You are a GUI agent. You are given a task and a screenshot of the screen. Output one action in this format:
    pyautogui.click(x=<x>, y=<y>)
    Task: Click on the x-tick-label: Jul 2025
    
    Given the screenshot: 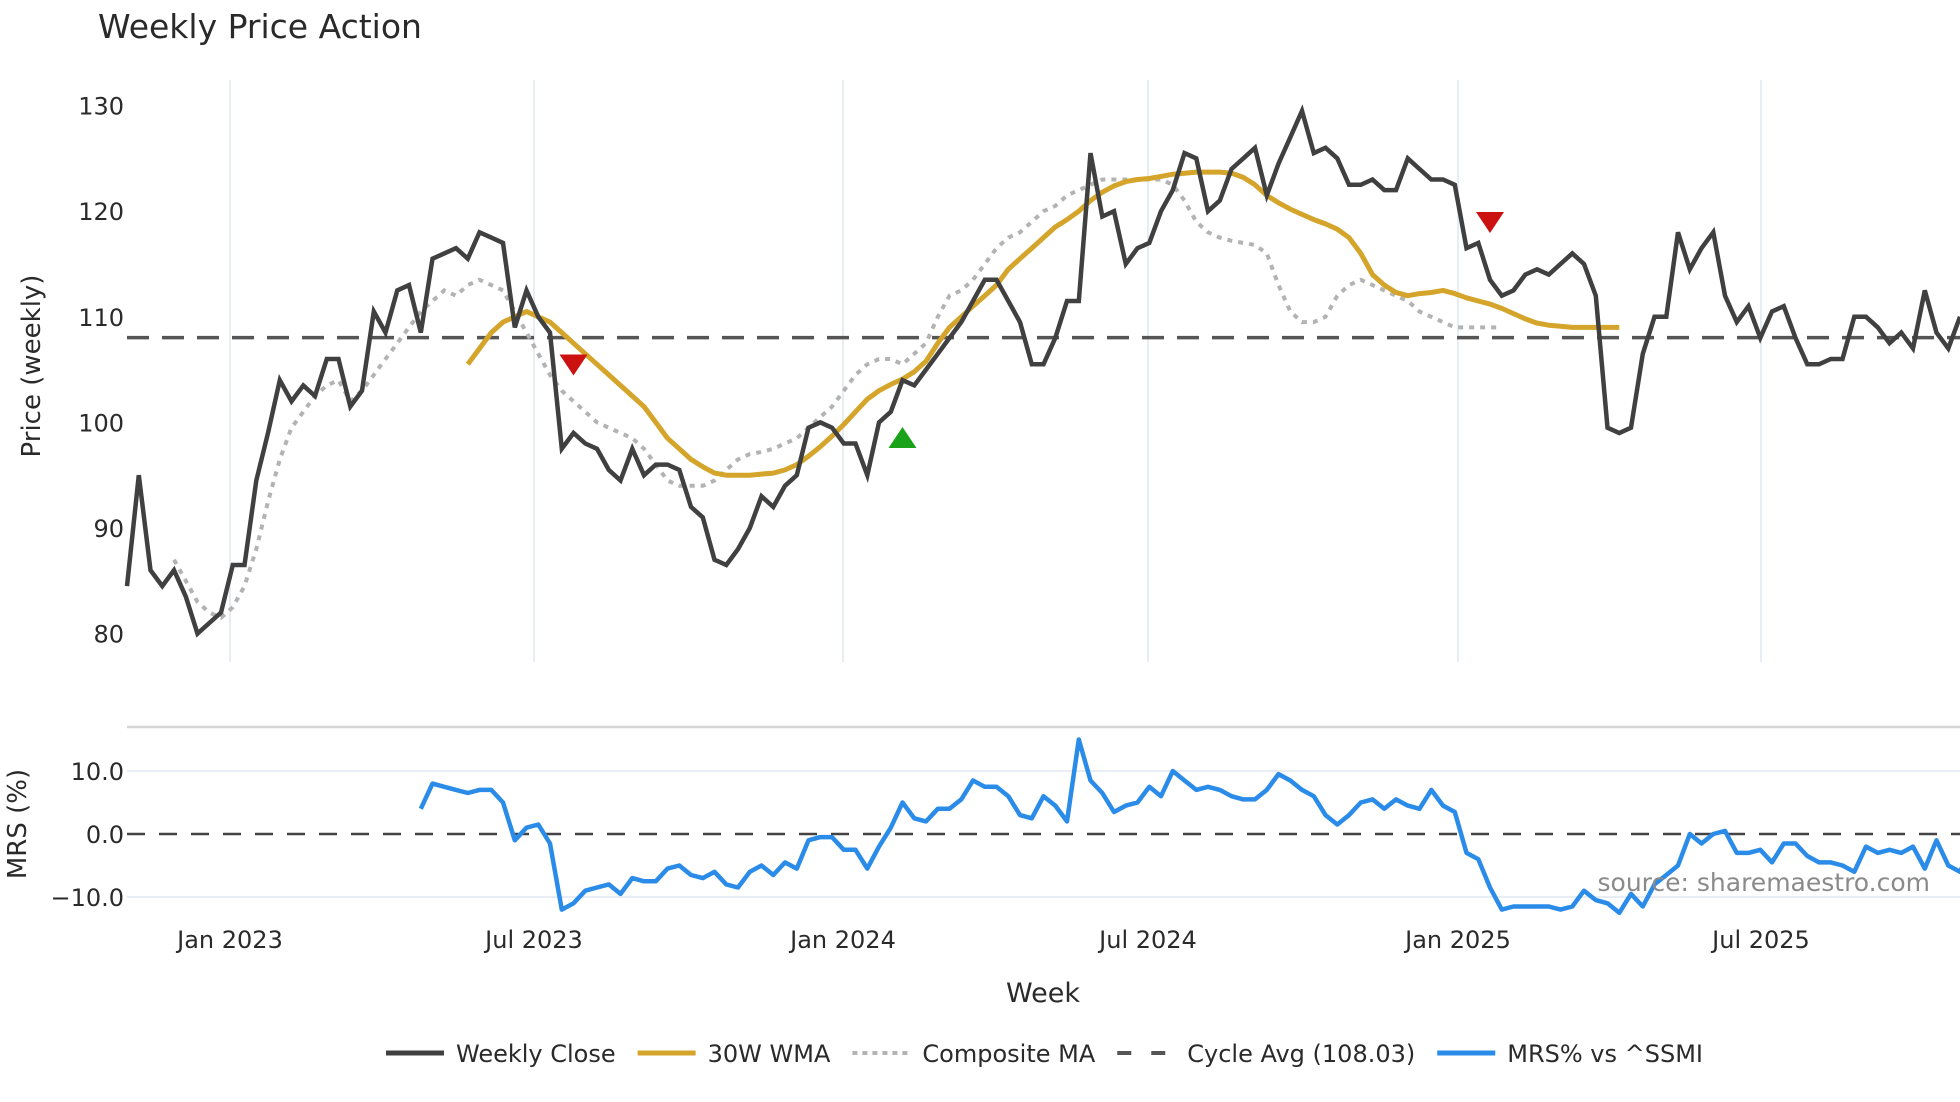 What is the action you would take?
    pyautogui.click(x=1760, y=940)
    